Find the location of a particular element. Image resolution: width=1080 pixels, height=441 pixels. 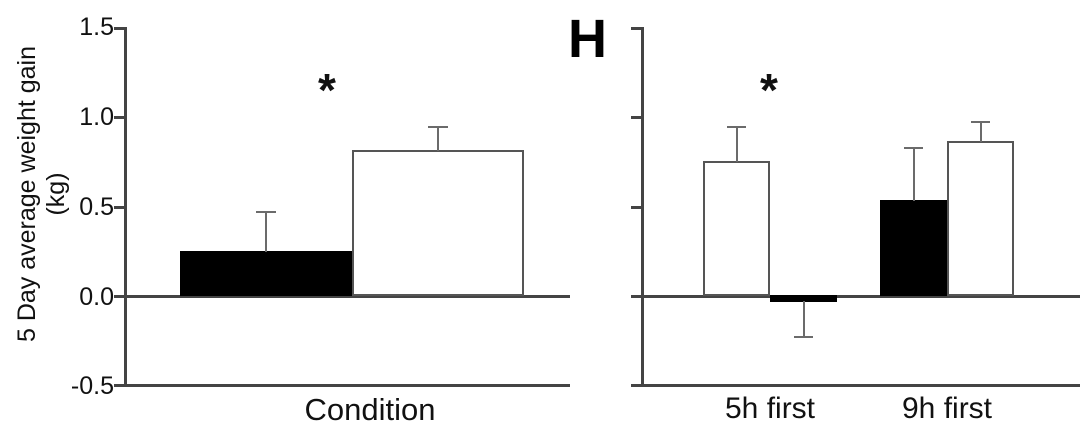

errorbar-cap-5h-first-white is located at coordinates (736, 127).